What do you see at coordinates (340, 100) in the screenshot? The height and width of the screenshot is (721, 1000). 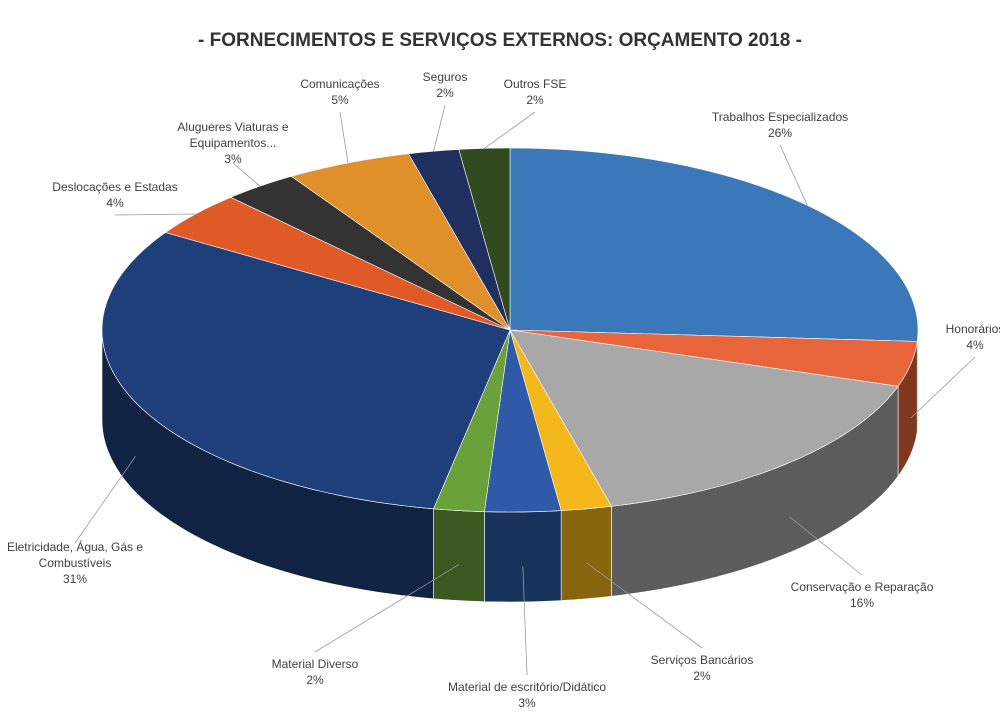 I see `value-label: 5%` at bounding box center [340, 100].